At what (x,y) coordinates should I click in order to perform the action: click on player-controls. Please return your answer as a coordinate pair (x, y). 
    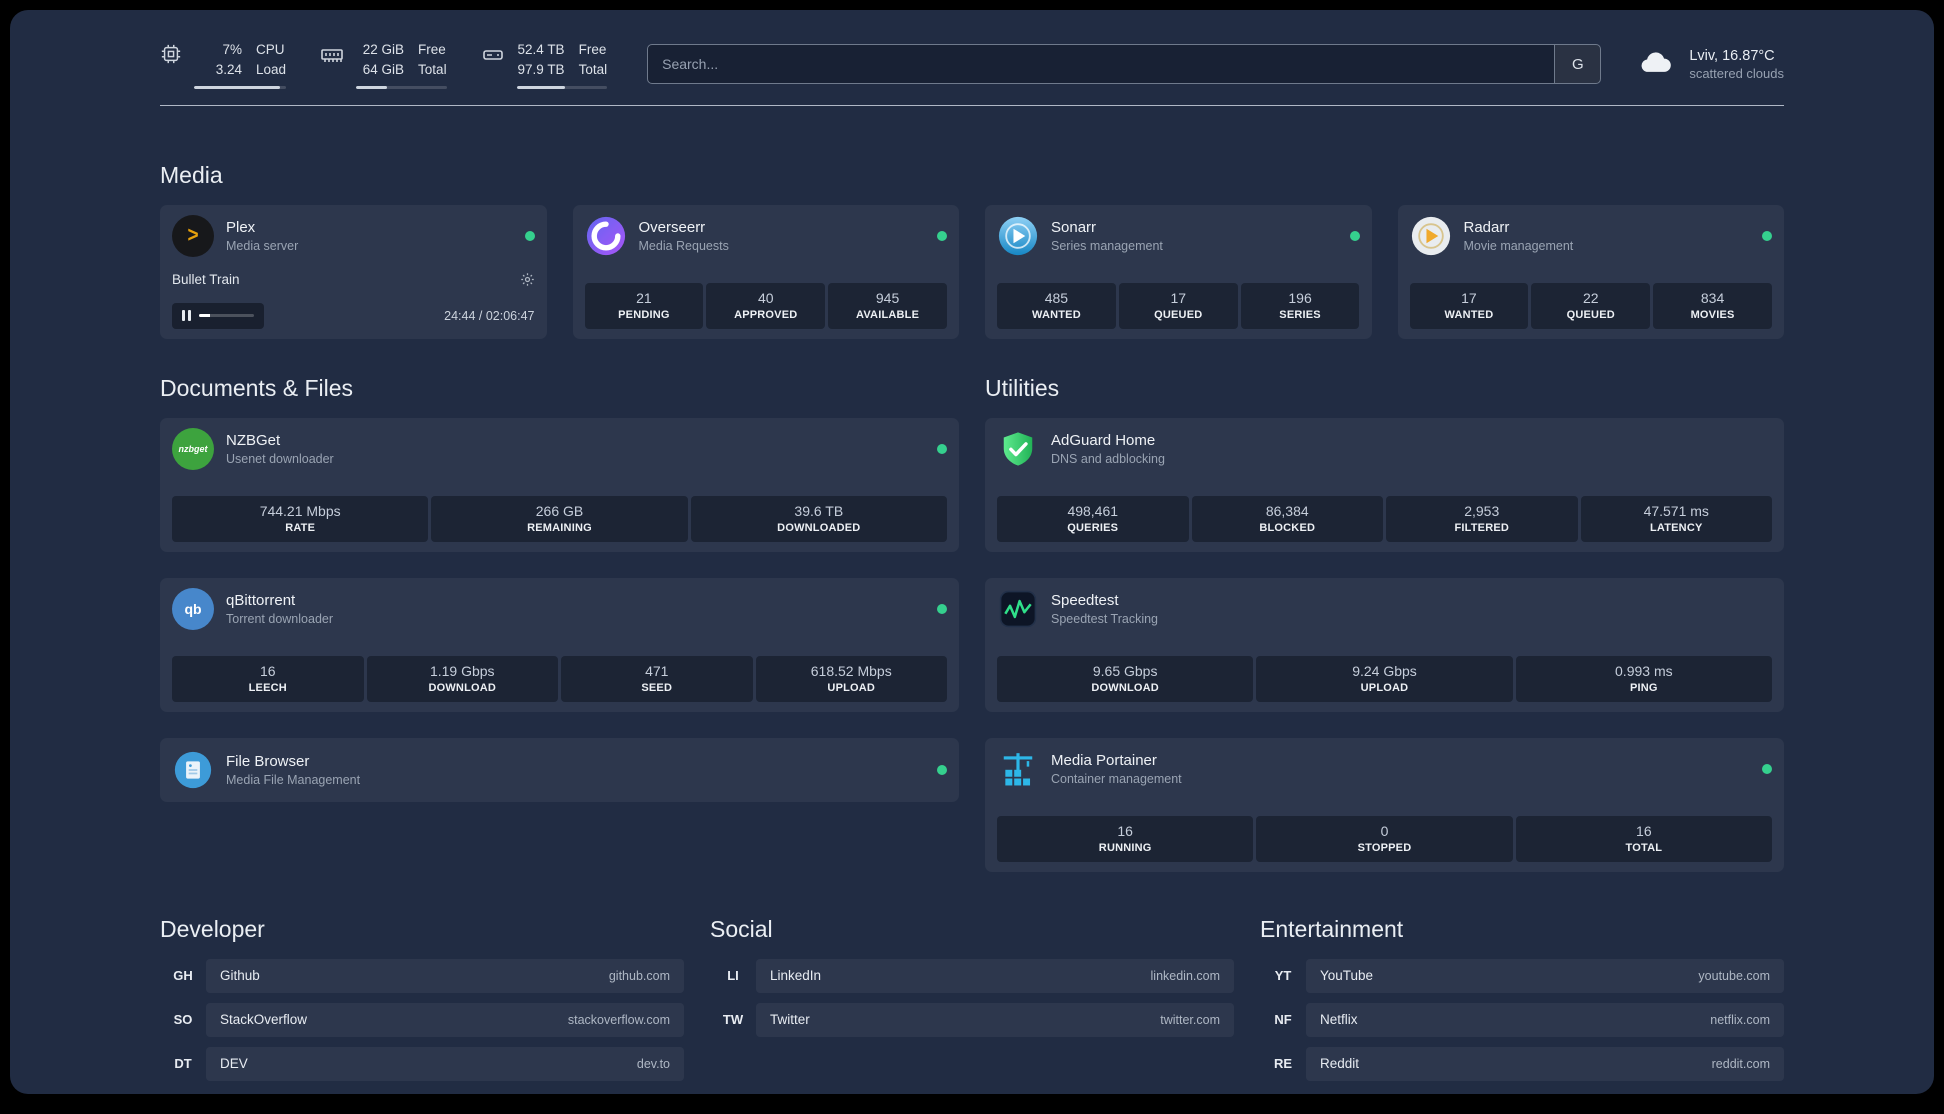
    Looking at the image, I should click on (218, 315).